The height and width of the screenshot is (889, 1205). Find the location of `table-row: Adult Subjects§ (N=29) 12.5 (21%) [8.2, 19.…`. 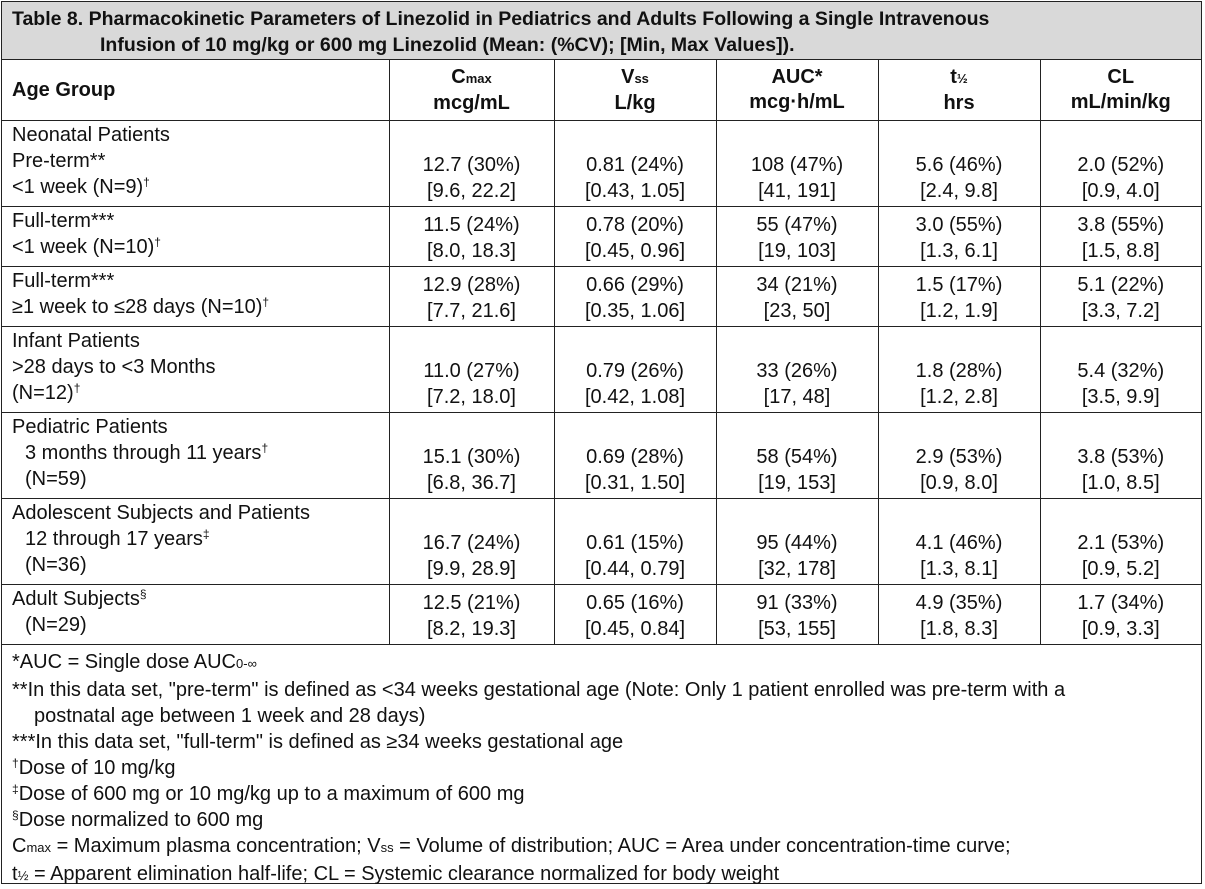

table-row: Adult Subjects§ (N=29) 12.5 (21%) [8.2, 19.… is located at coordinates (601, 614).